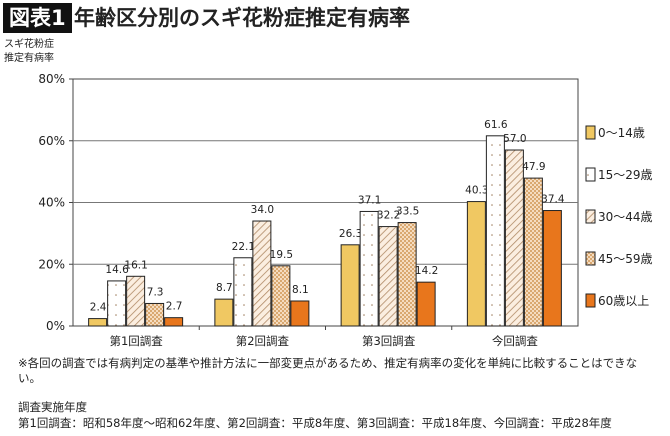 This screenshot has height=436, width=670. I want to click on y-axis-label-line: 推定有病率, so click(29, 58).